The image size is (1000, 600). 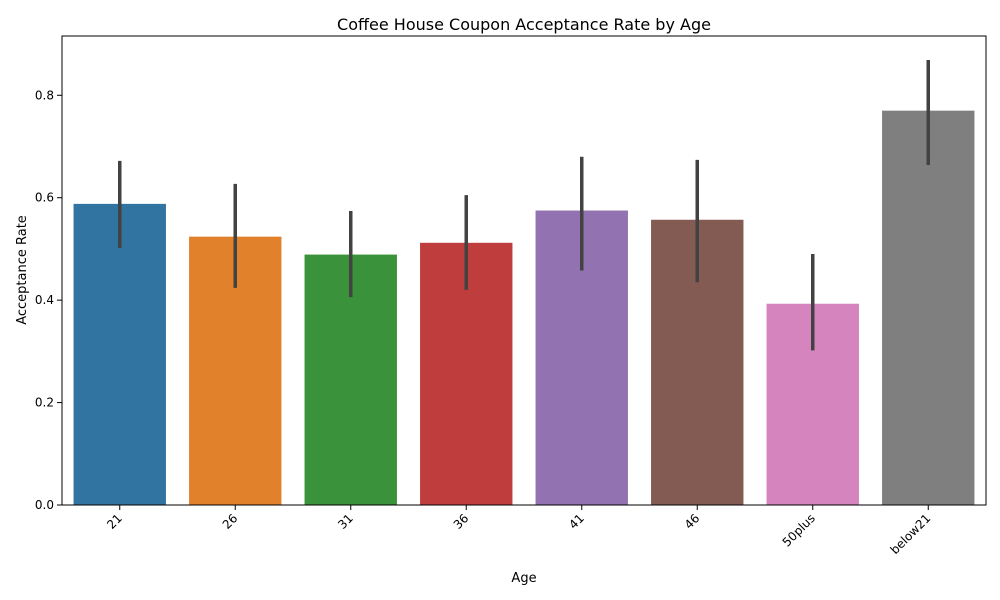 I want to click on y-axis-label: Acceptance Rate, so click(x=22, y=270).